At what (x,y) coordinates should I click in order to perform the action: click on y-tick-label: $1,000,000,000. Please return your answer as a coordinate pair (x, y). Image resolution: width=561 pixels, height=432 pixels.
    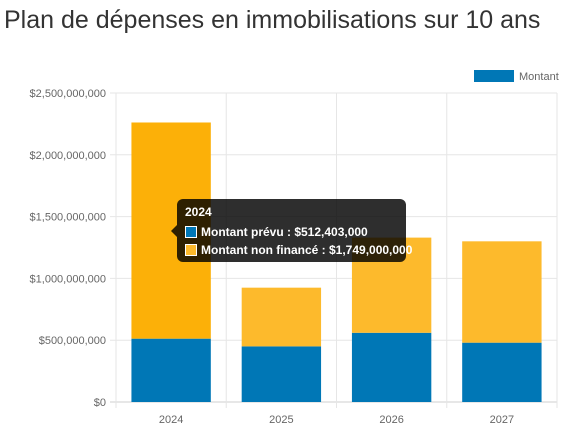
    Looking at the image, I should click on (68, 279).